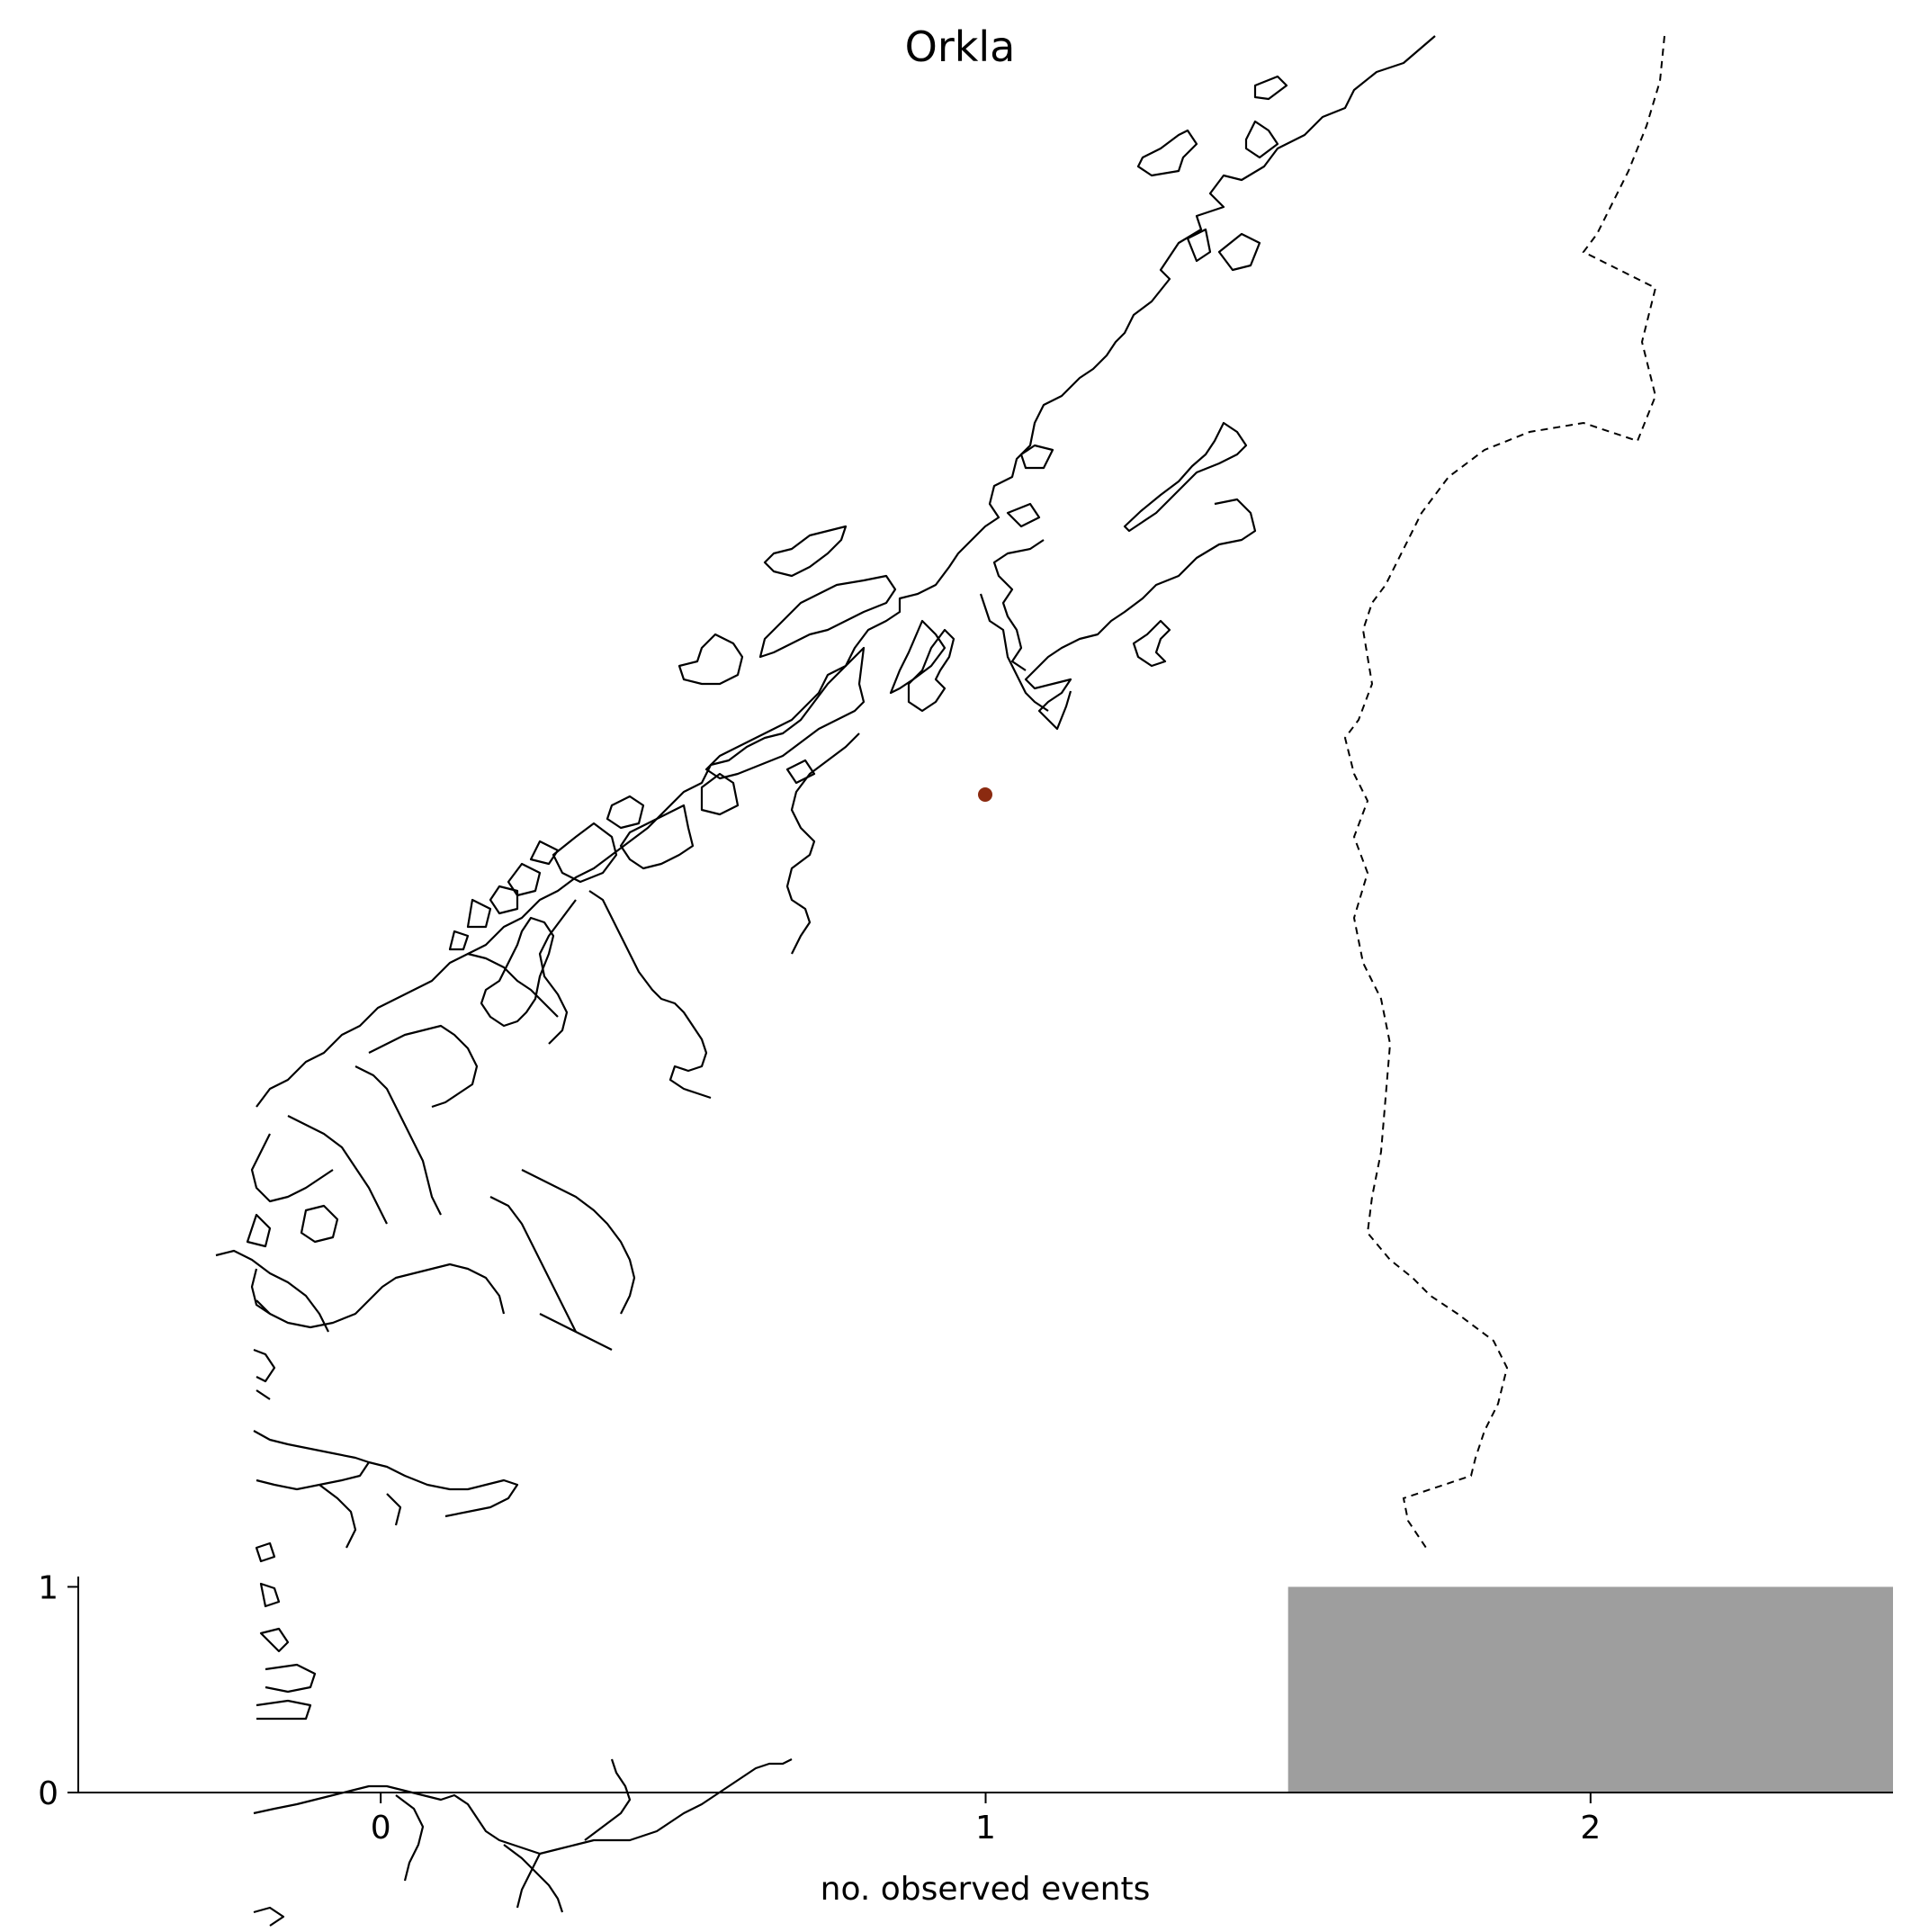  I want to click on bars-group, so click(1590, 1689).